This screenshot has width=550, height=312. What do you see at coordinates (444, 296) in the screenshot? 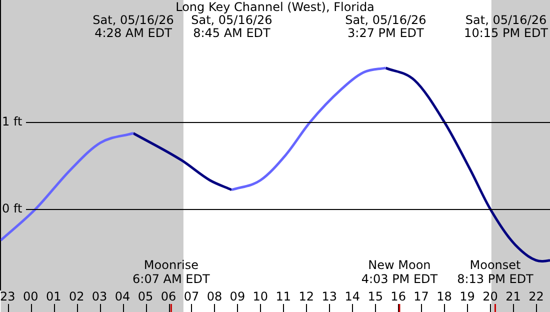
I see `x-tick-label: 18` at bounding box center [444, 296].